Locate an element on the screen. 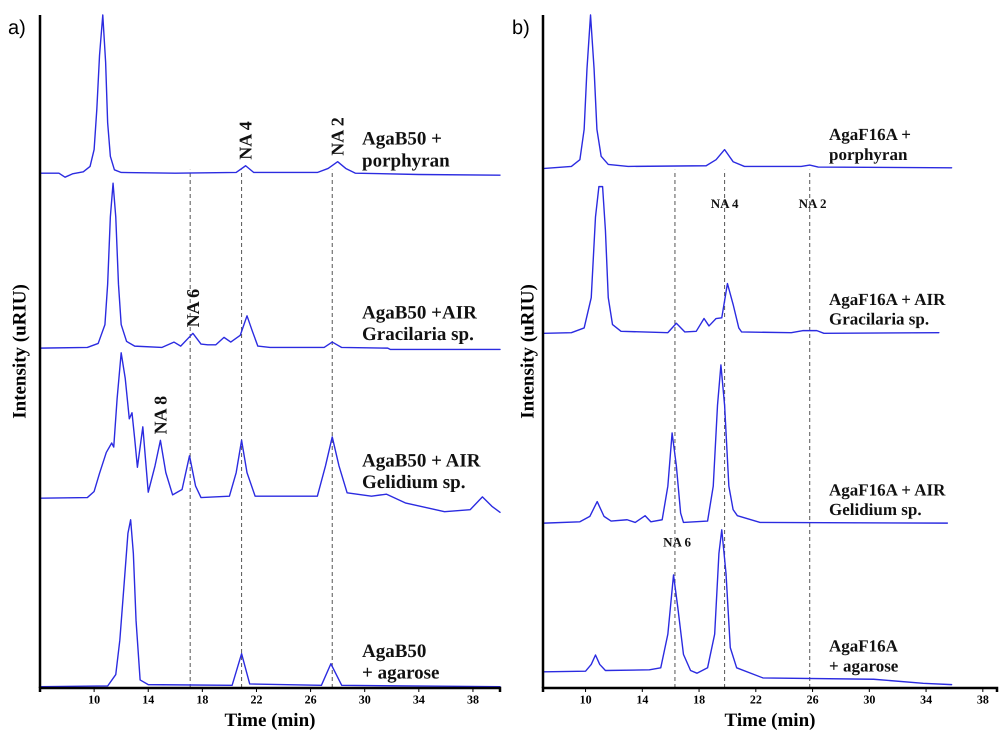 This screenshot has width=999, height=736. series-label: AgaF16A + AIR Gelidium sp. is located at coordinates (887, 500).